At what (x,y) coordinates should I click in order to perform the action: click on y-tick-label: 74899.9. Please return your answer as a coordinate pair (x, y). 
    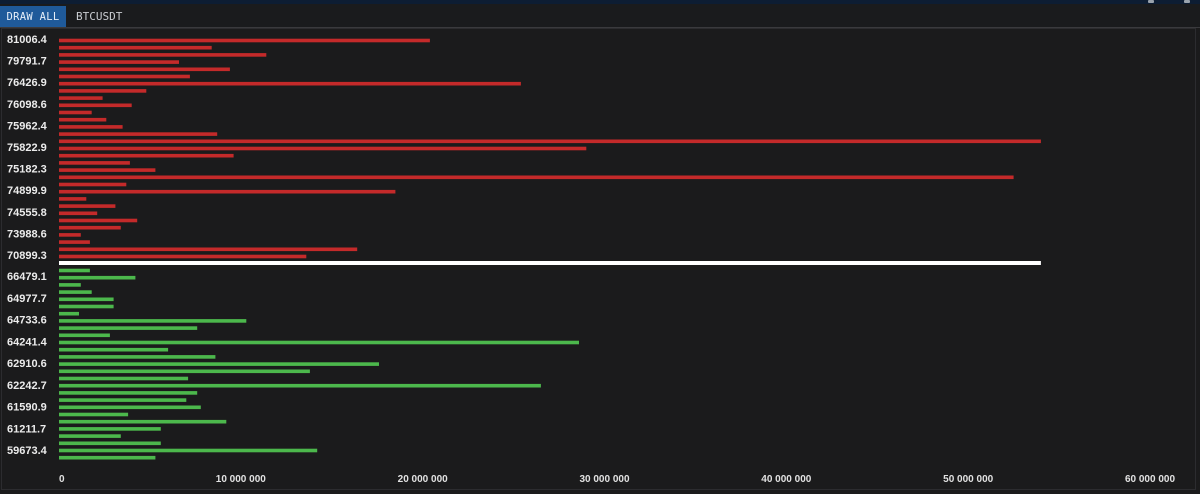
    Looking at the image, I should click on (27, 191).